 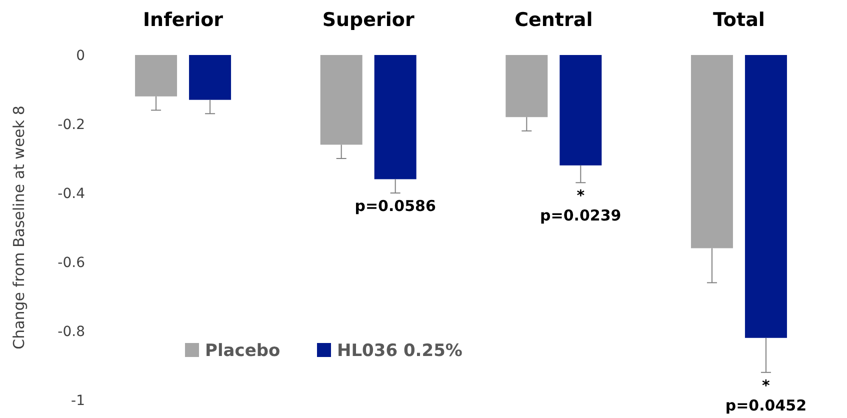 What do you see at coordinates (368, 20) in the screenshot?
I see `x-tick-label: Superior` at bounding box center [368, 20].